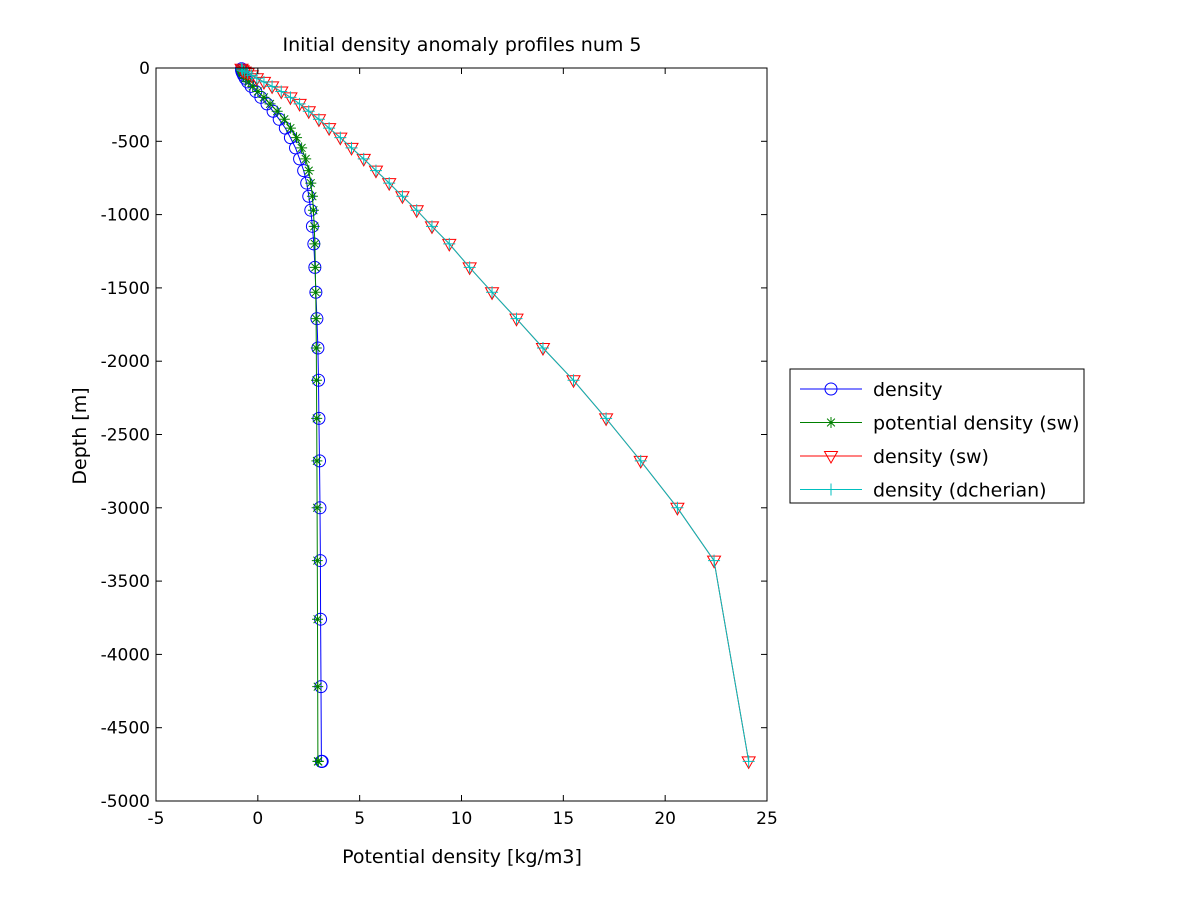 This screenshot has height=900, width=1200. I want to click on legend-label: density (sw), so click(931, 457).